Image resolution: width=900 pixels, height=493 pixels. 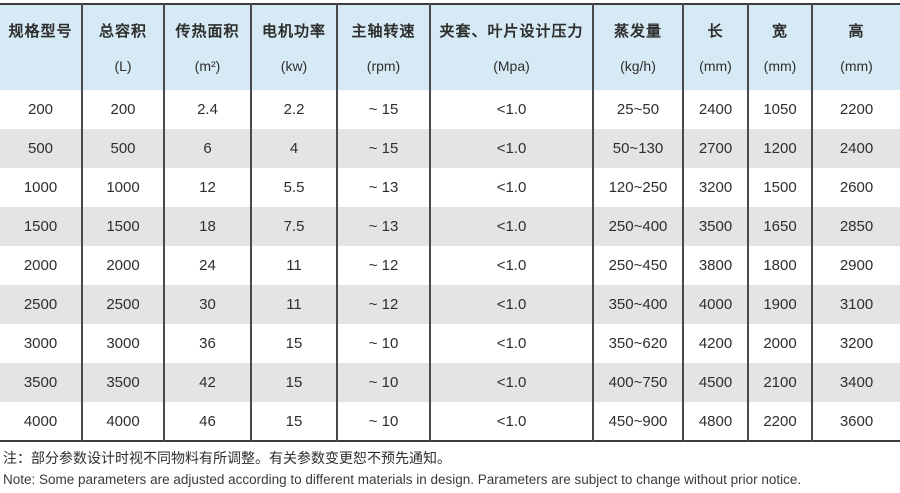 I want to click on column-unit: (Mpa), so click(x=511, y=66).